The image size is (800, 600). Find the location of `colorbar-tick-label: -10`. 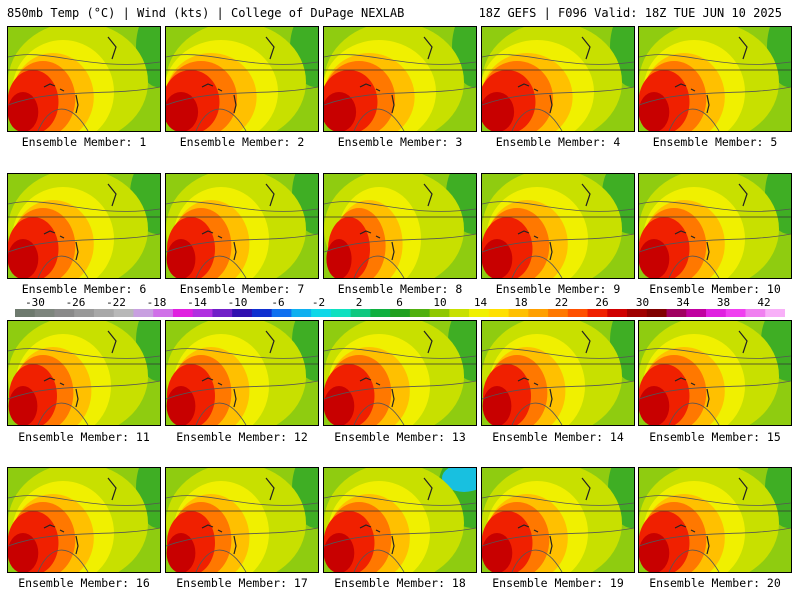

colorbar-tick-label: -10 is located at coordinates (237, 302).